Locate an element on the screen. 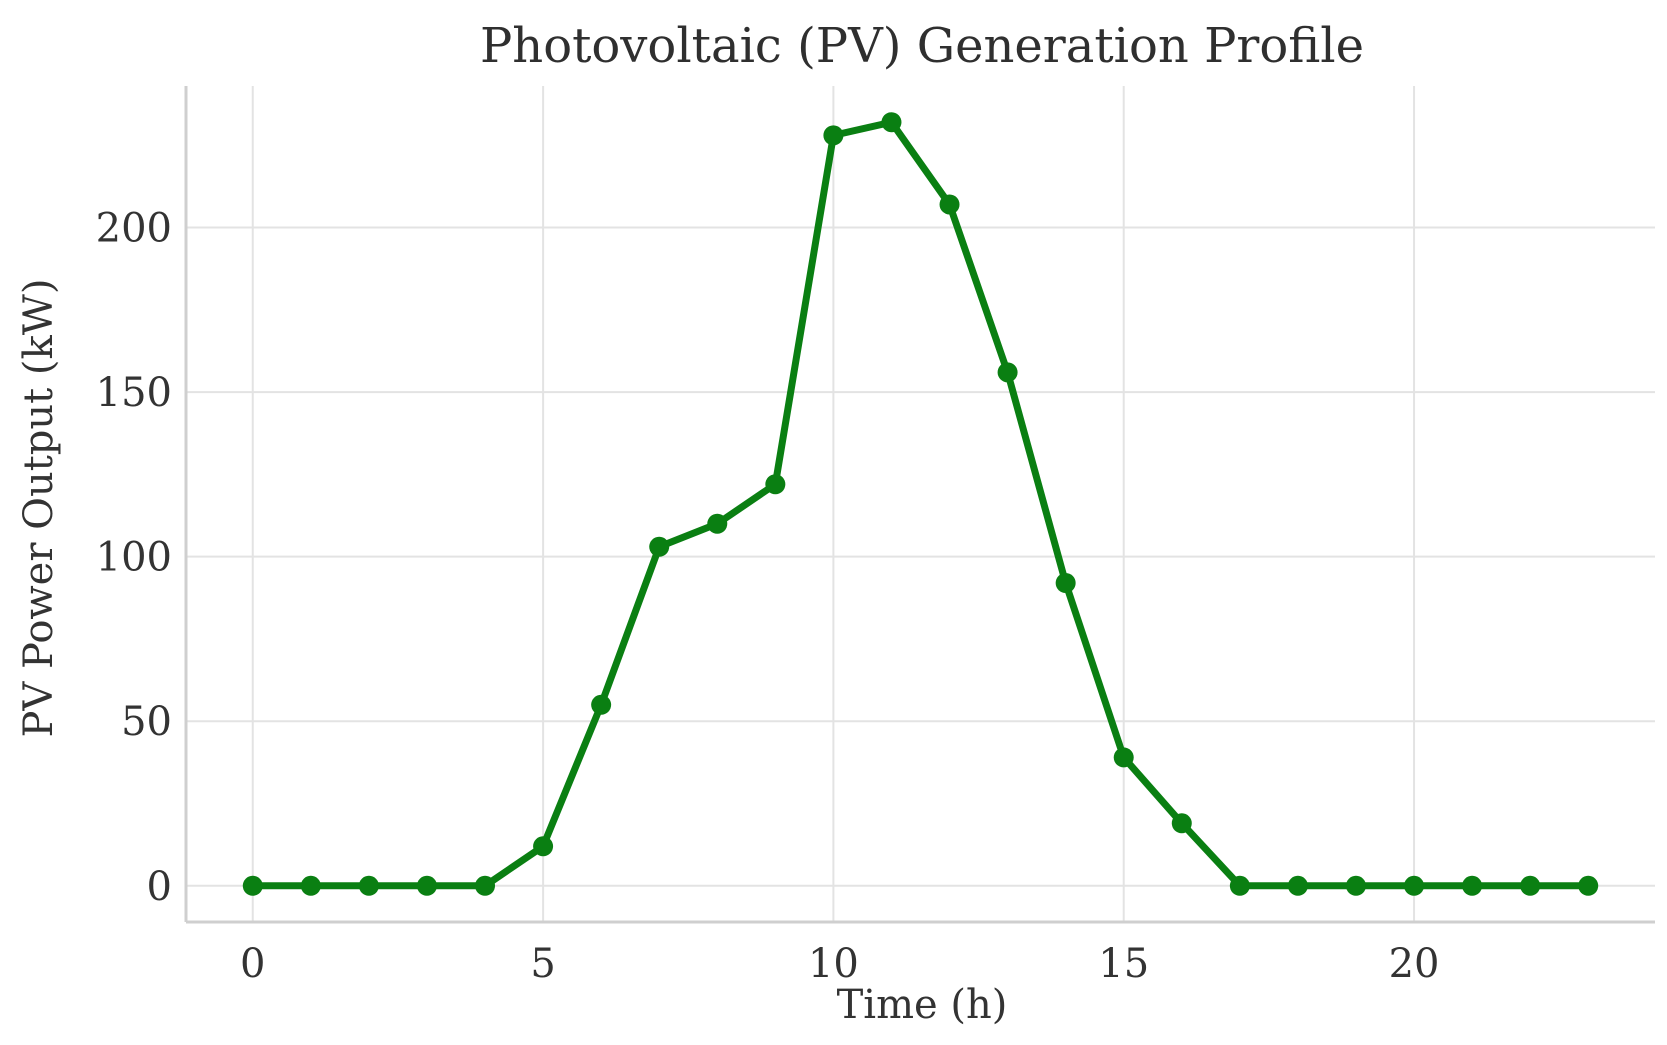 The width and height of the screenshot is (1667, 1045). x-tick-label: 0 is located at coordinates (252, 964).